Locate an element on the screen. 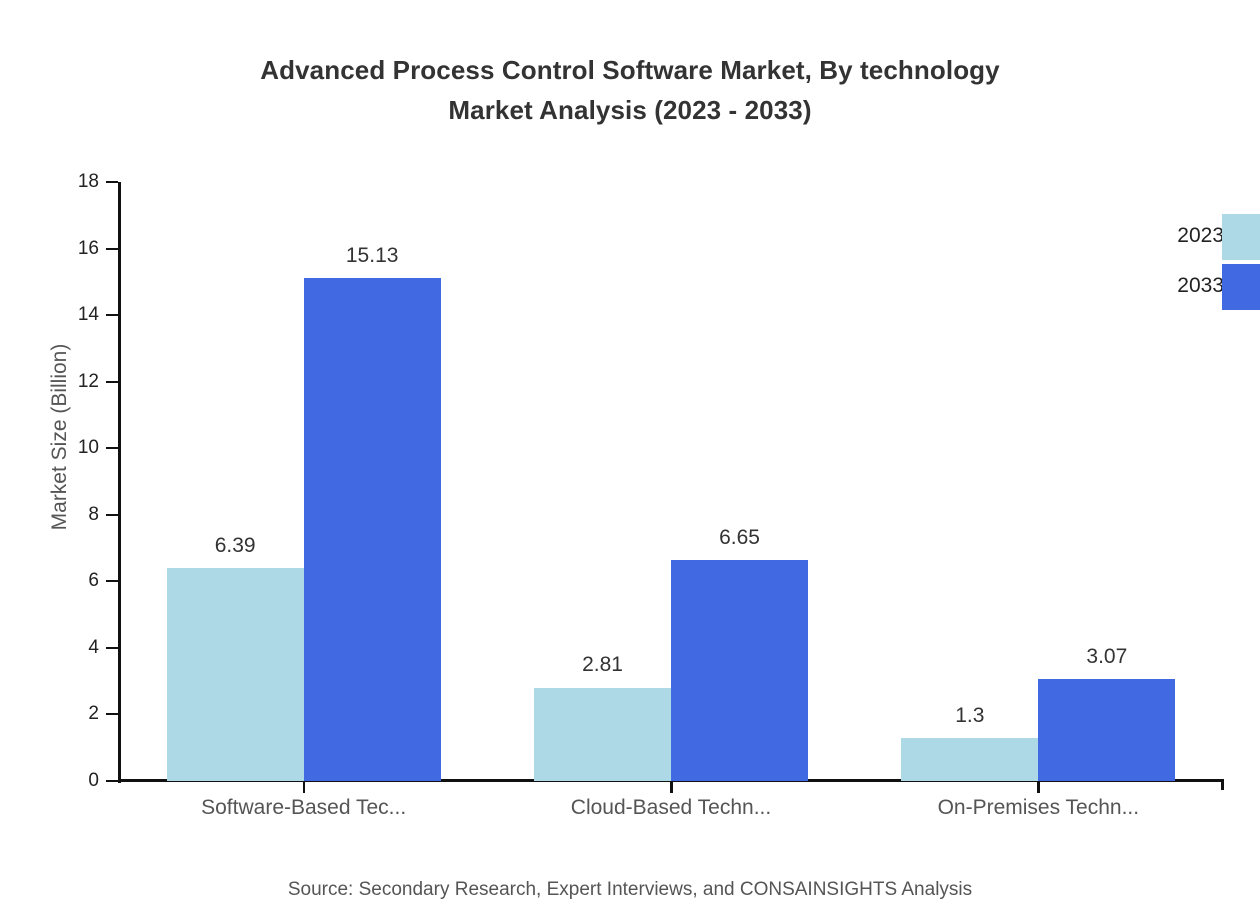 The width and height of the screenshot is (1260, 920). y-tick-label: 10 is located at coordinates (88, 448).